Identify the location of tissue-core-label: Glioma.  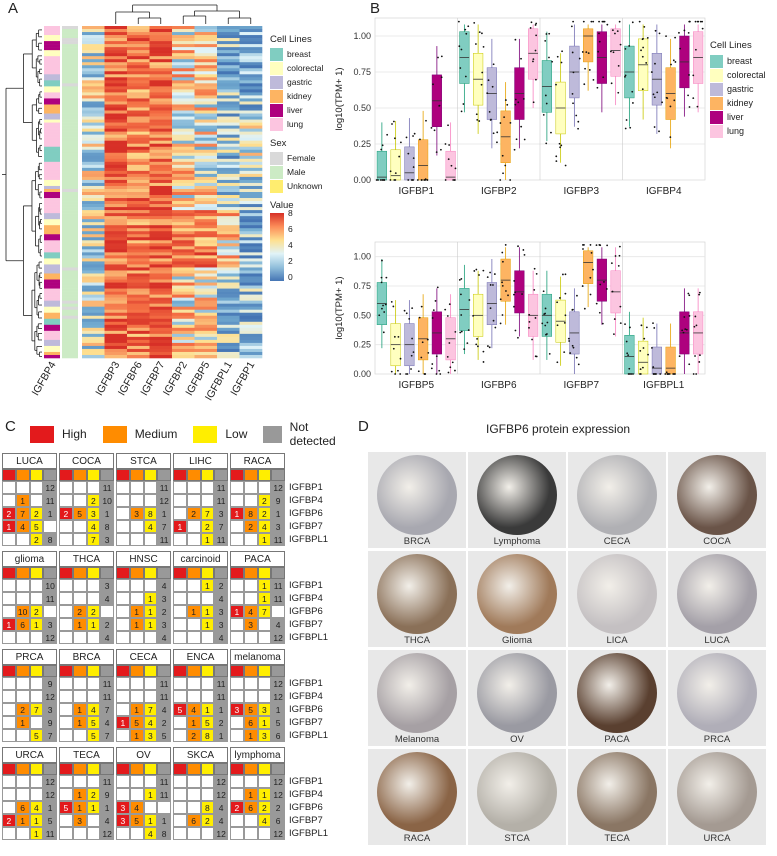
(517, 640).